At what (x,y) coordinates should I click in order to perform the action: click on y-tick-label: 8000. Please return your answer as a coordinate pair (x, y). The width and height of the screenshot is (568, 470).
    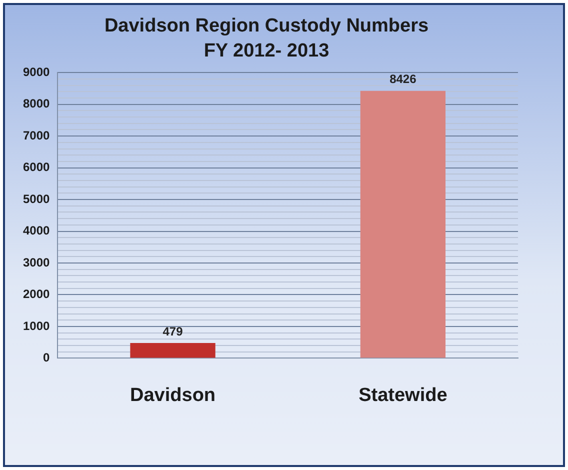
    Looking at the image, I should click on (36, 103).